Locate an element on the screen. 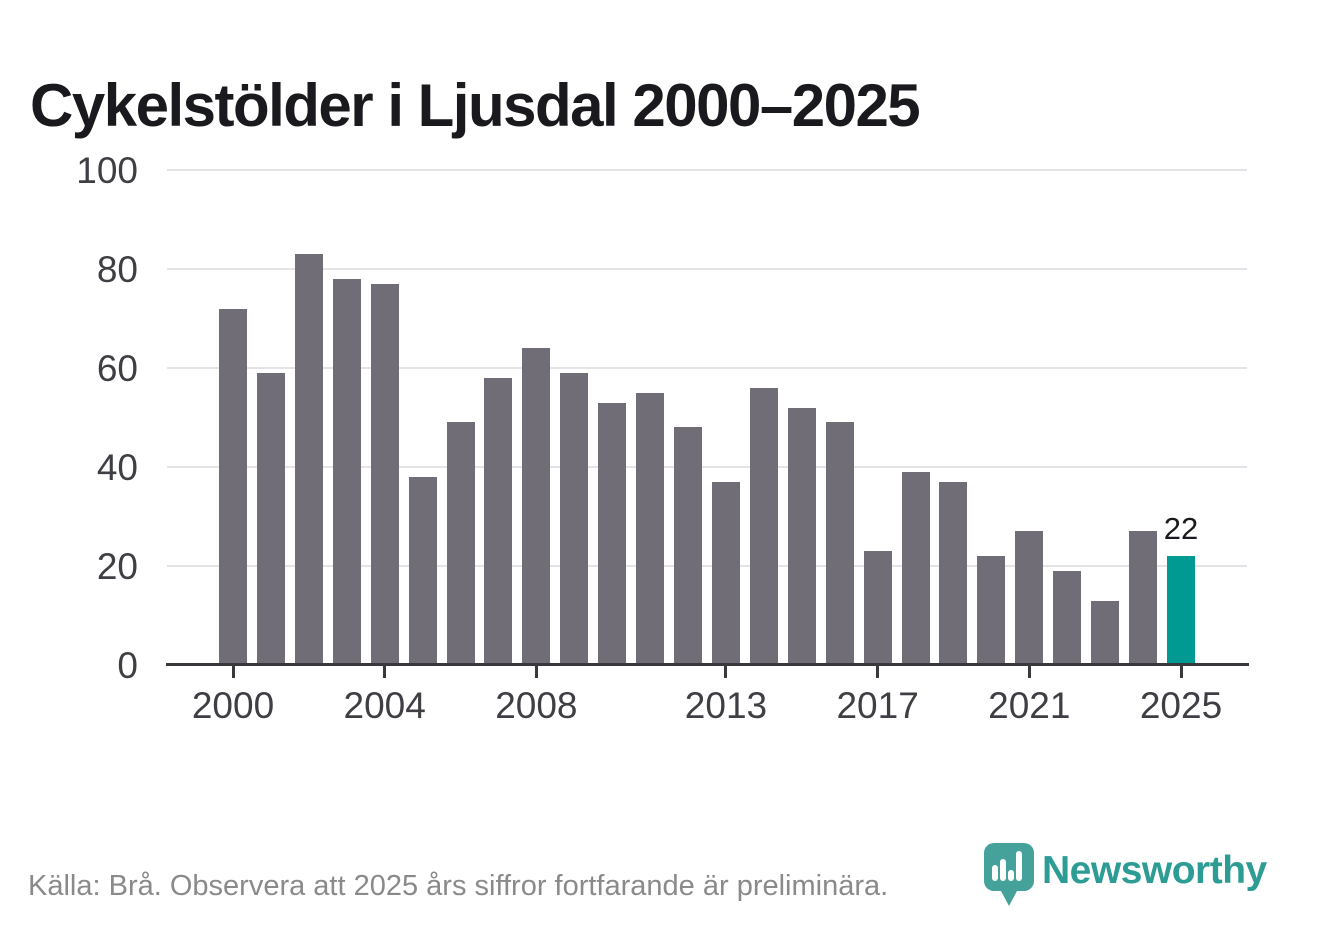  bar-2013 is located at coordinates (725, 573).